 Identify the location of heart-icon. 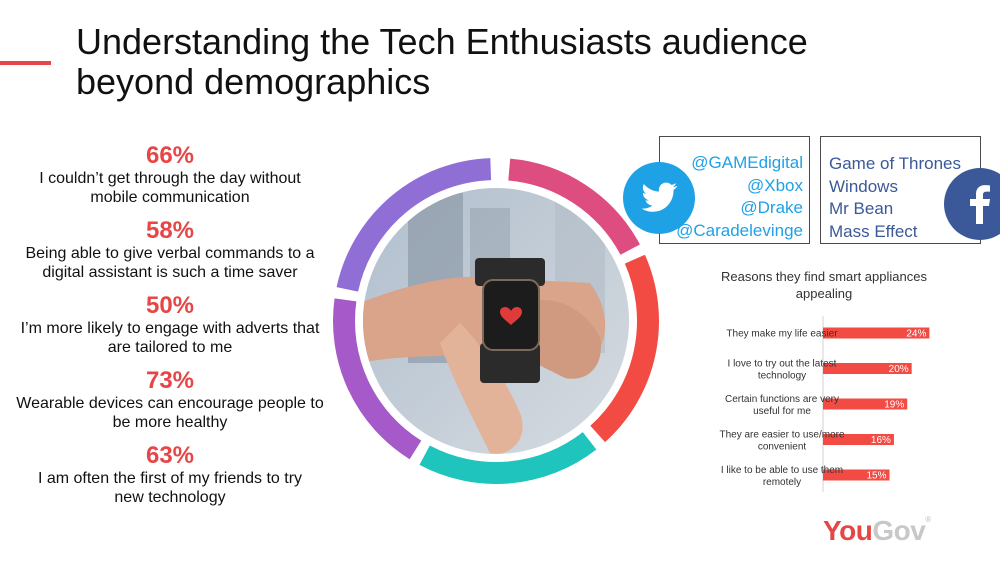
(511, 315).